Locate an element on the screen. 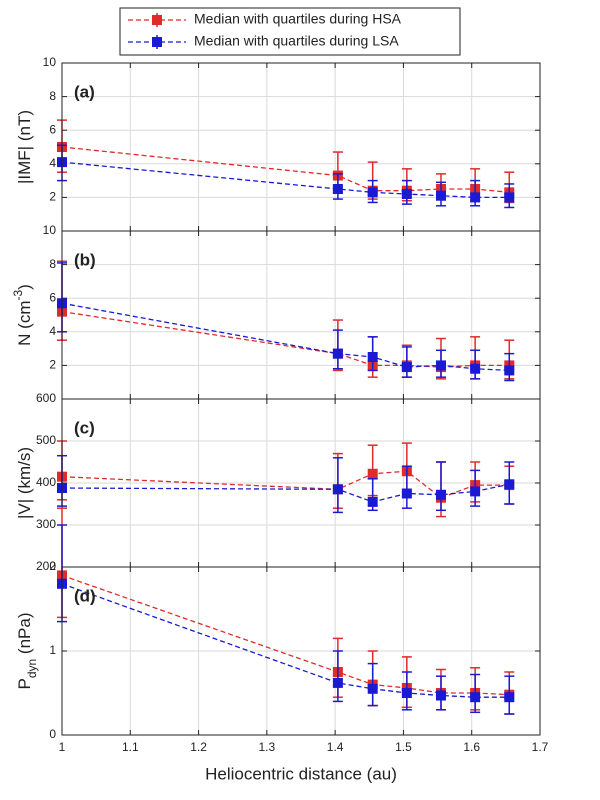  y-axis-label-part: |V| (km/s) is located at coordinates (24, 483).